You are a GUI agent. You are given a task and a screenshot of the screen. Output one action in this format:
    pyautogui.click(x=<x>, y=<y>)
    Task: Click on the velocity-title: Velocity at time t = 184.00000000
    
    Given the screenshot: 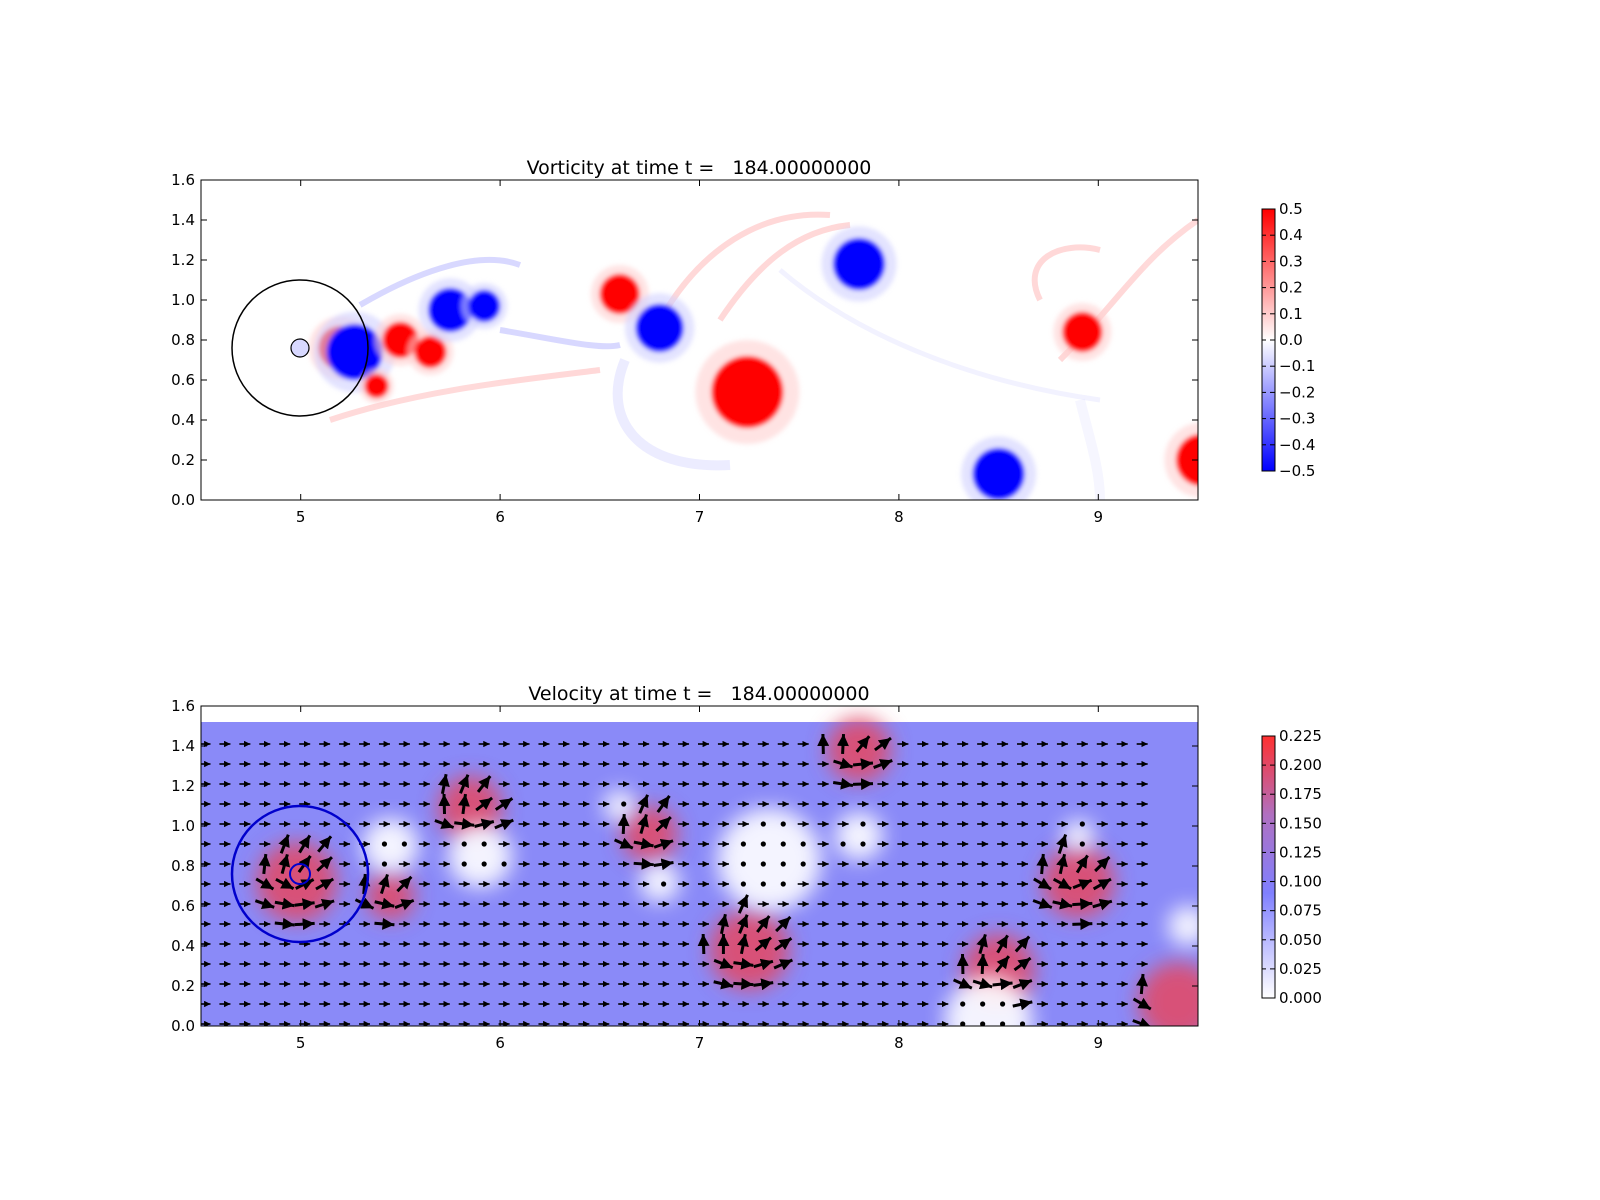 What is the action you would take?
    pyautogui.click(x=698, y=694)
    